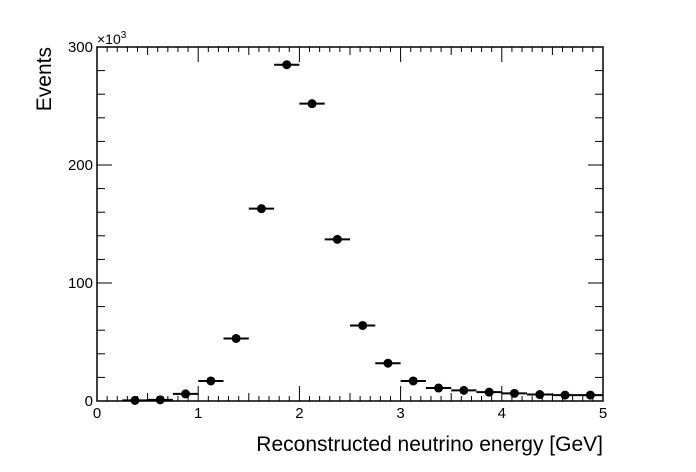  Describe the element at coordinates (44, 79) in the screenshot. I see `y-axis-title: Events` at that location.